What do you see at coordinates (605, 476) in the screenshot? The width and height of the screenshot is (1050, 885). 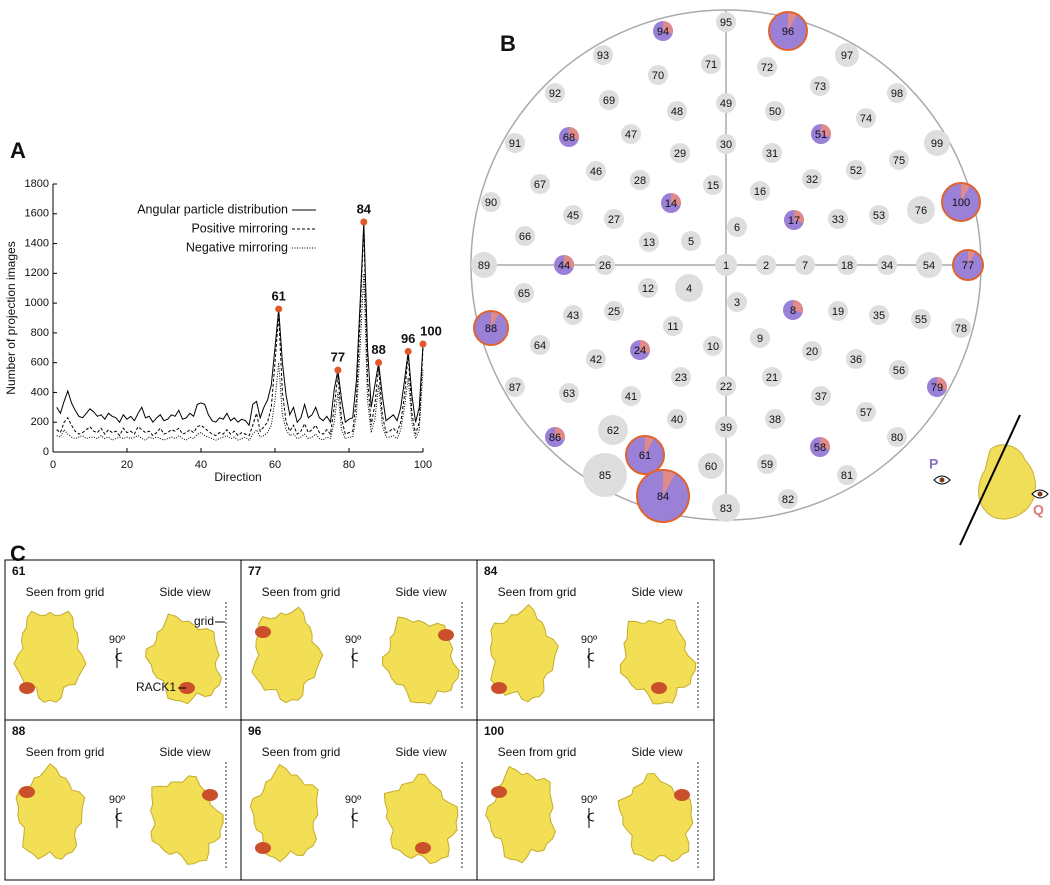 I see `direction-label: 85` at bounding box center [605, 476].